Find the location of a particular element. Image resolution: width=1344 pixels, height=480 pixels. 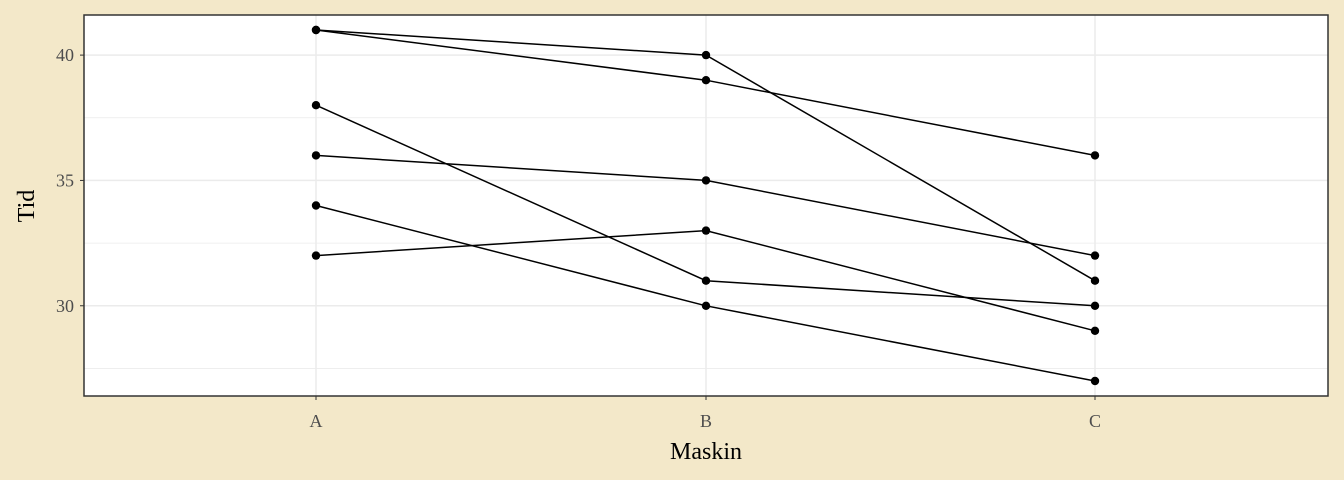

y-tick-label: 30 is located at coordinates (65, 306).